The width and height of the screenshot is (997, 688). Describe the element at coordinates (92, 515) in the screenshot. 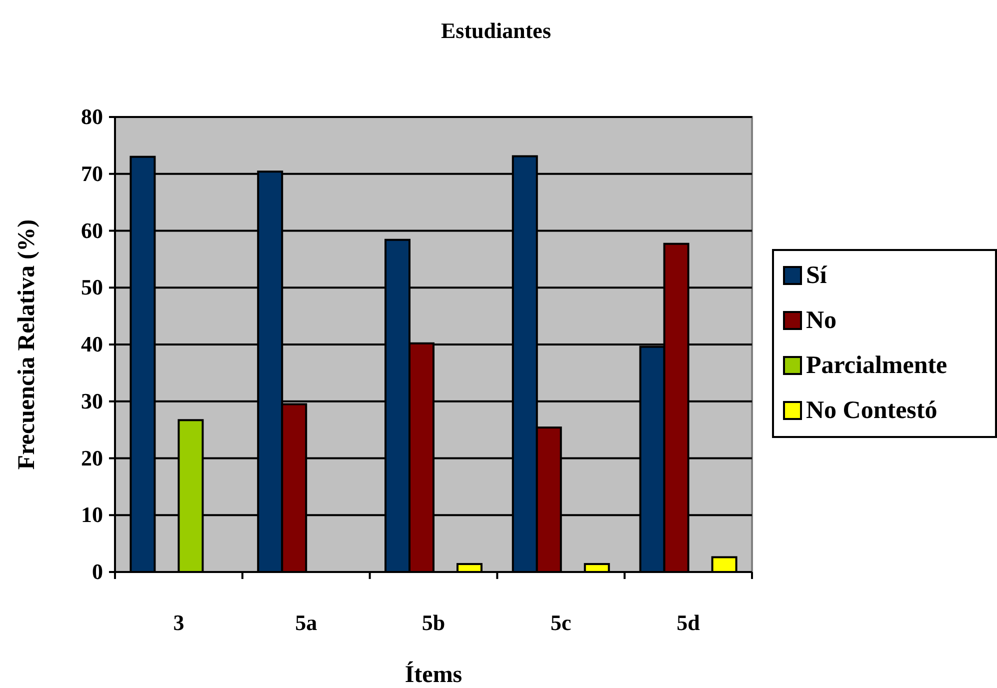

I see `y-tick-label: 10` at that location.